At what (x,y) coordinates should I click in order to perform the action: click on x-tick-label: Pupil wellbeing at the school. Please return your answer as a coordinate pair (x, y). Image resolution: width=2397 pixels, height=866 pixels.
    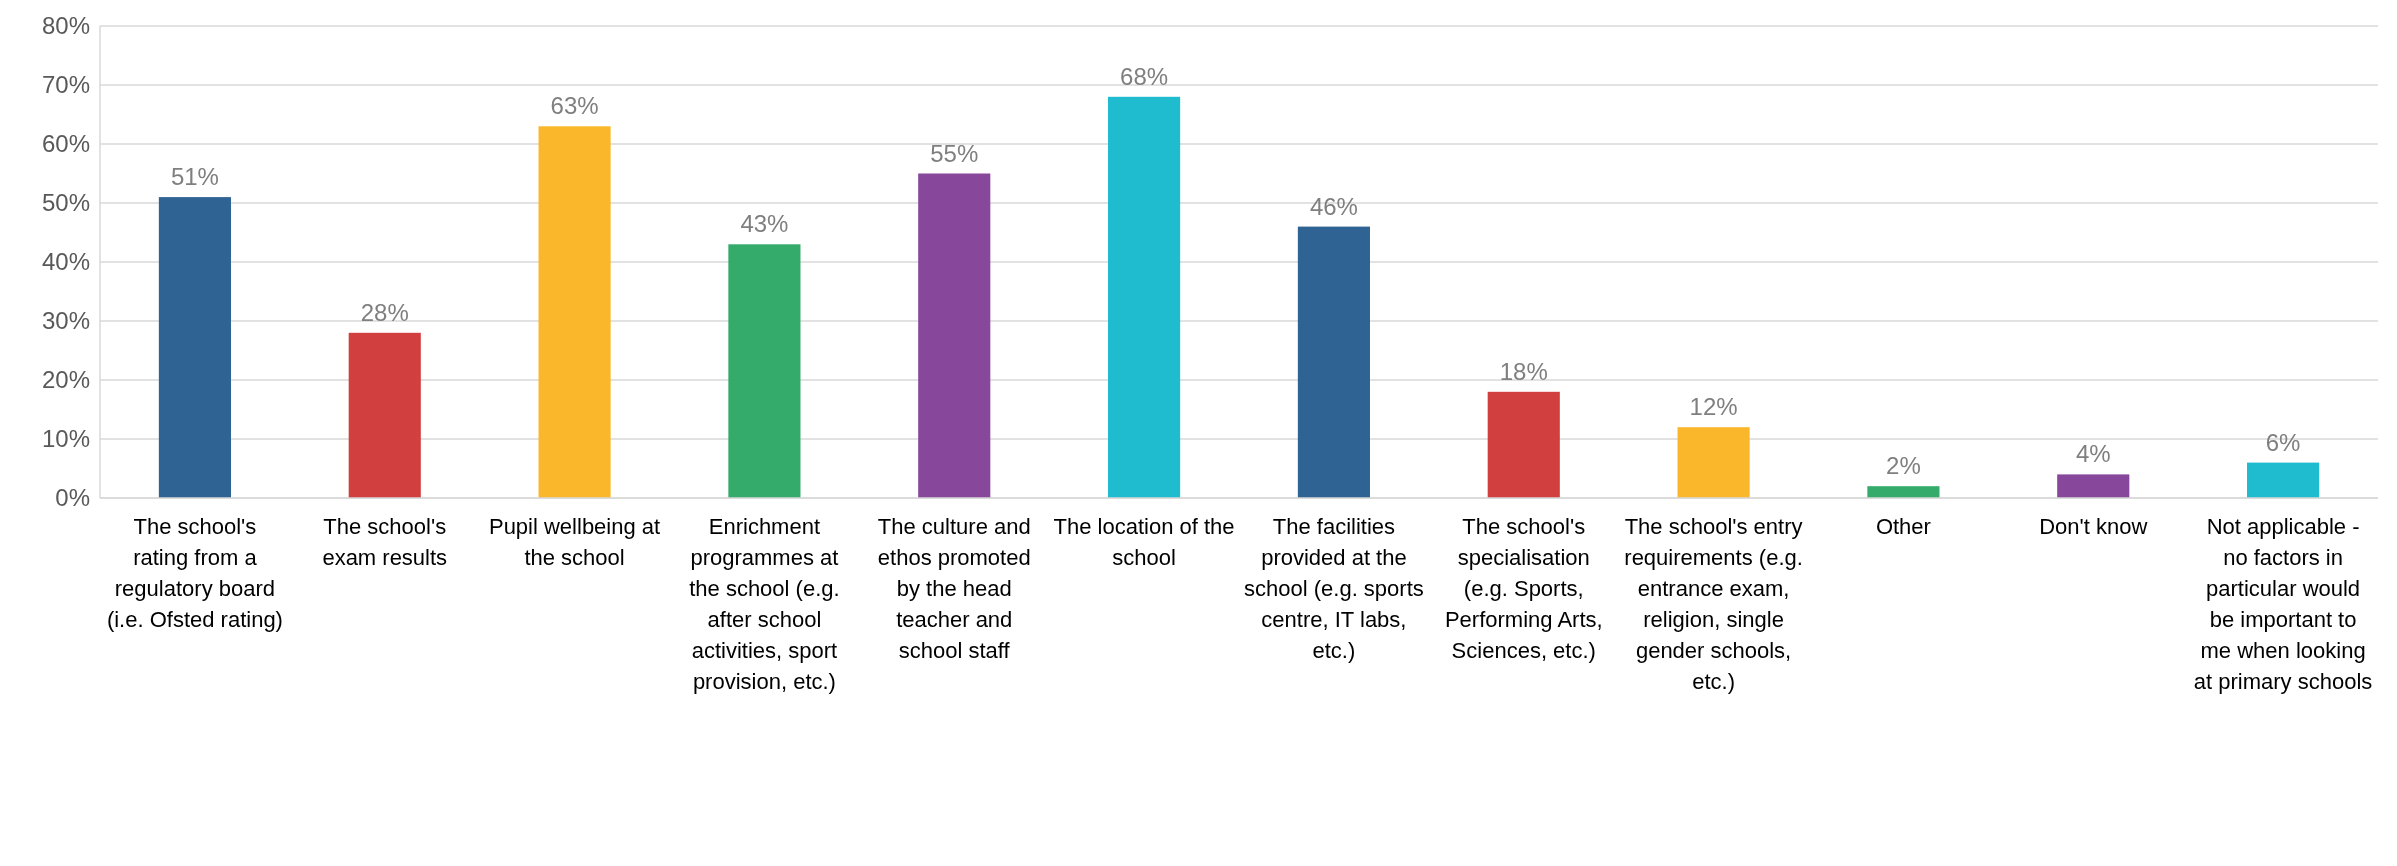
    Looking at the image, I should click on (574, 542).